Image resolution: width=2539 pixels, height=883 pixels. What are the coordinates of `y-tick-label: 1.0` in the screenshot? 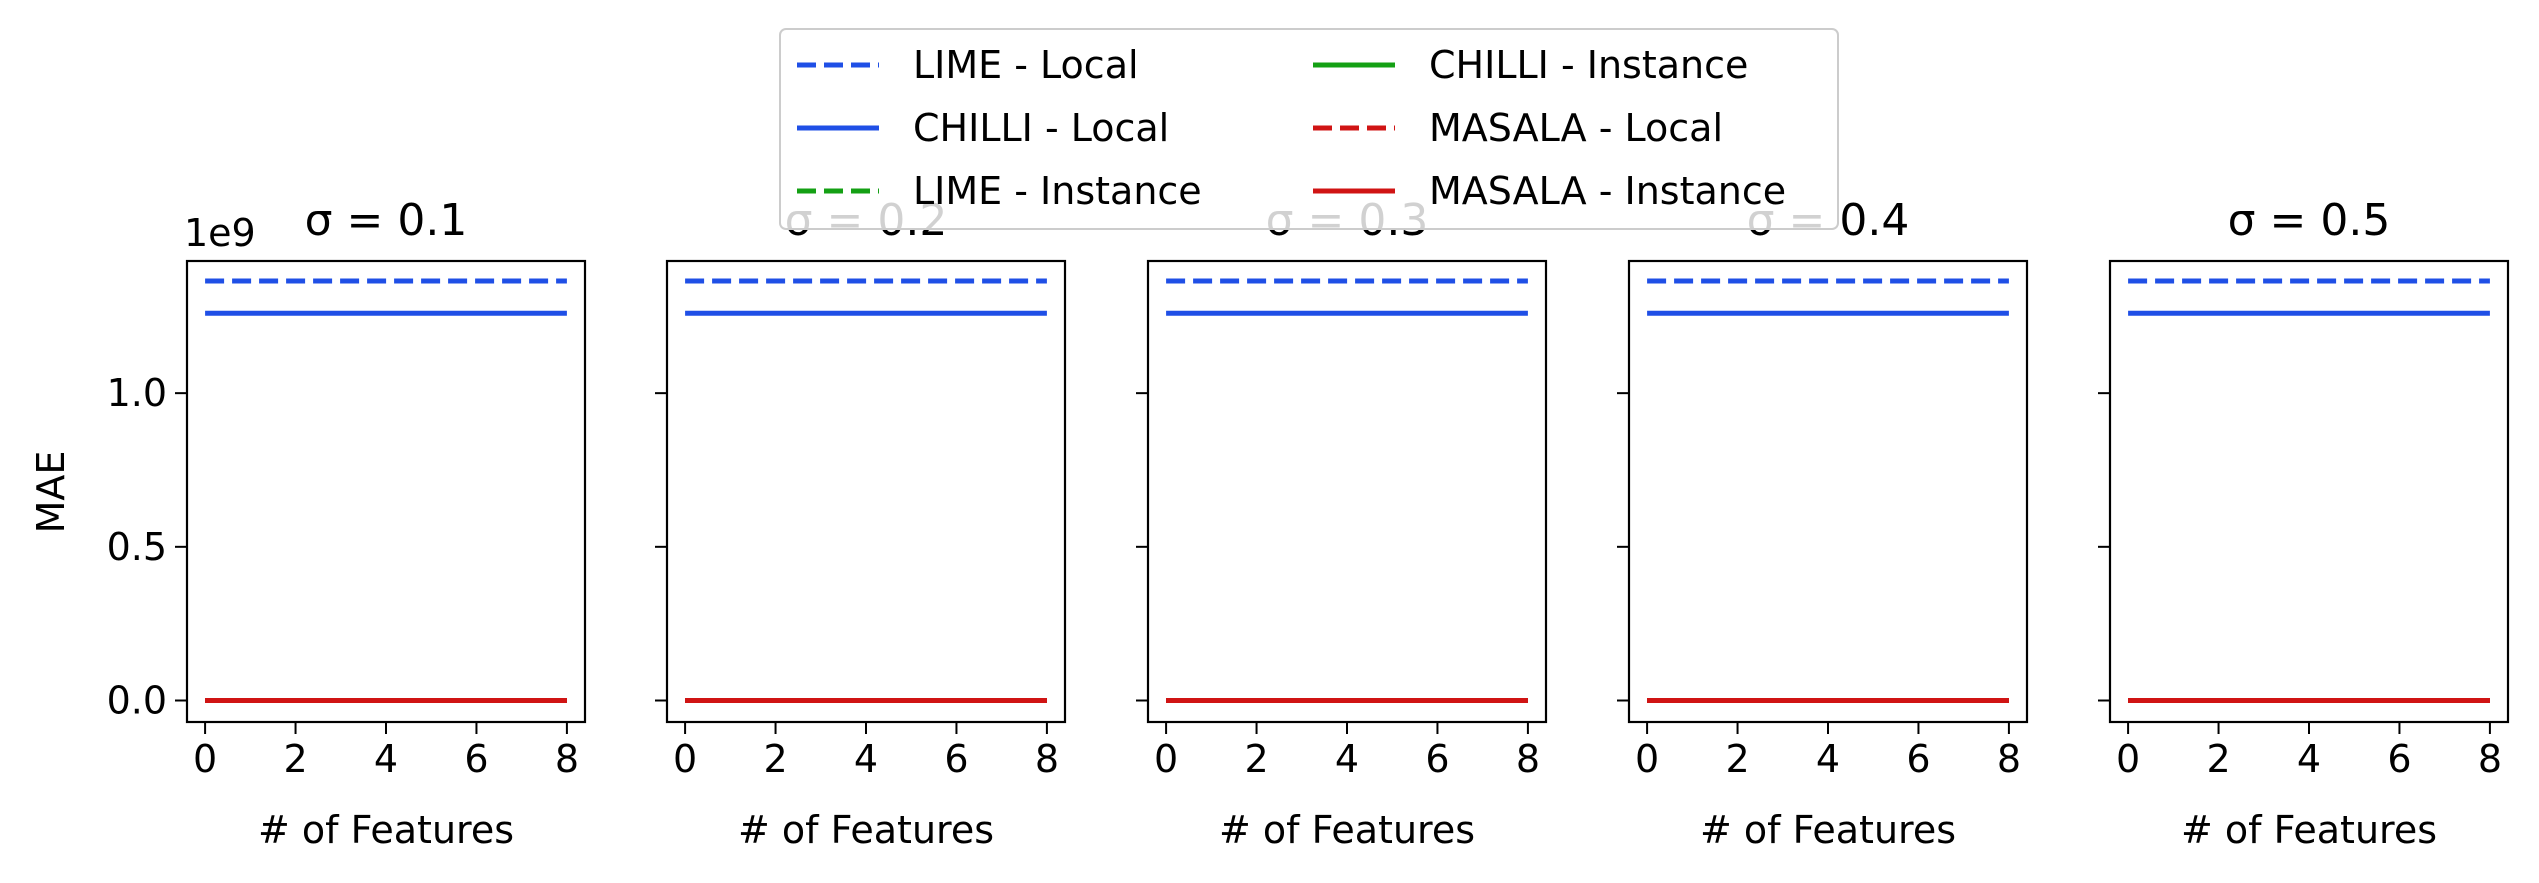 It's located at (137, 393).